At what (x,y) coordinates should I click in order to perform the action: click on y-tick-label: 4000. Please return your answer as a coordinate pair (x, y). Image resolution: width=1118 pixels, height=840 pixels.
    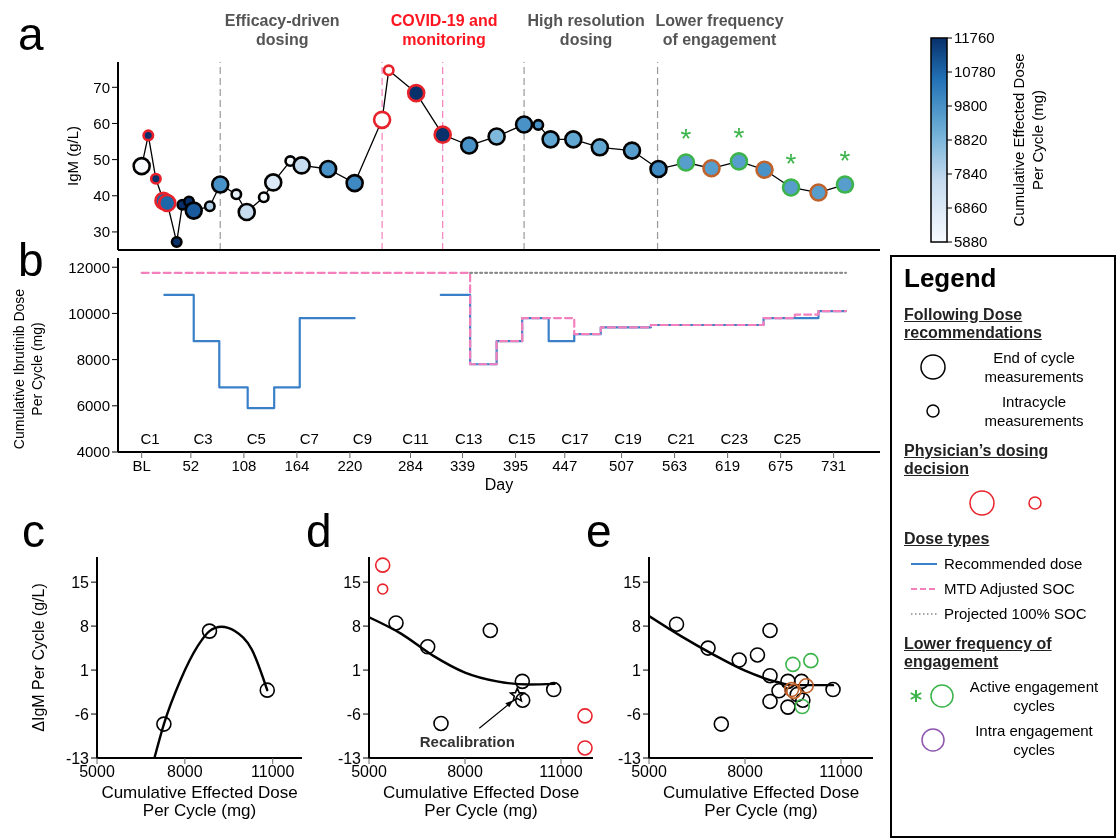
    Looking at the image, I should click on (93, 452).